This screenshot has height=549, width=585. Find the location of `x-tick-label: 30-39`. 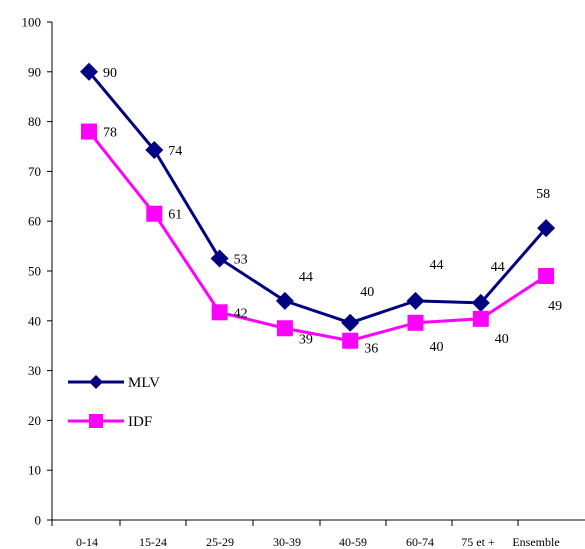

x-tick-label: 30-39 is located at coordinates (287, 542).